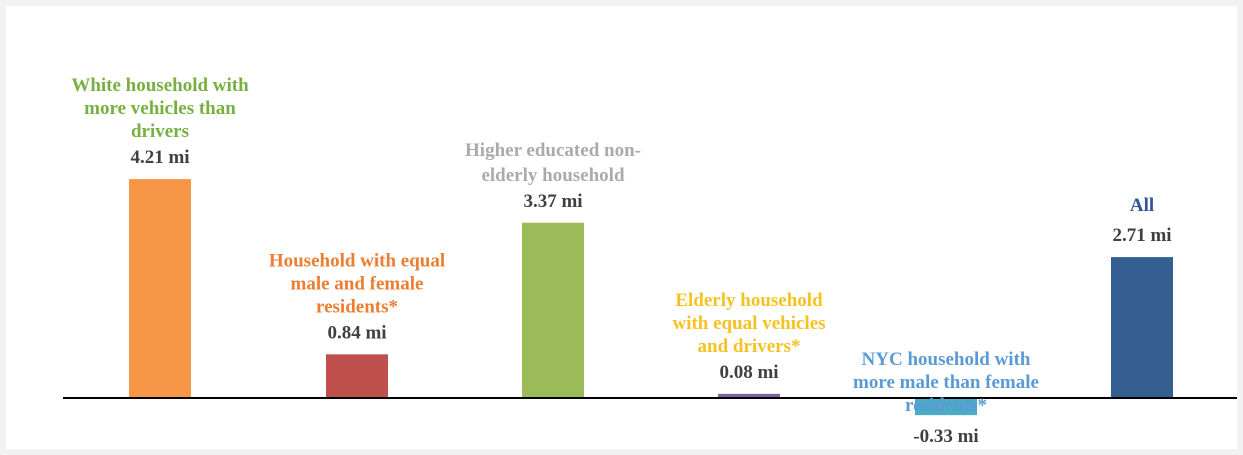  What do you see at coordinates (946, 382) in the screenshot?
I see `category-label-5-line-2: more male than female` at bounding box center [946, 382].